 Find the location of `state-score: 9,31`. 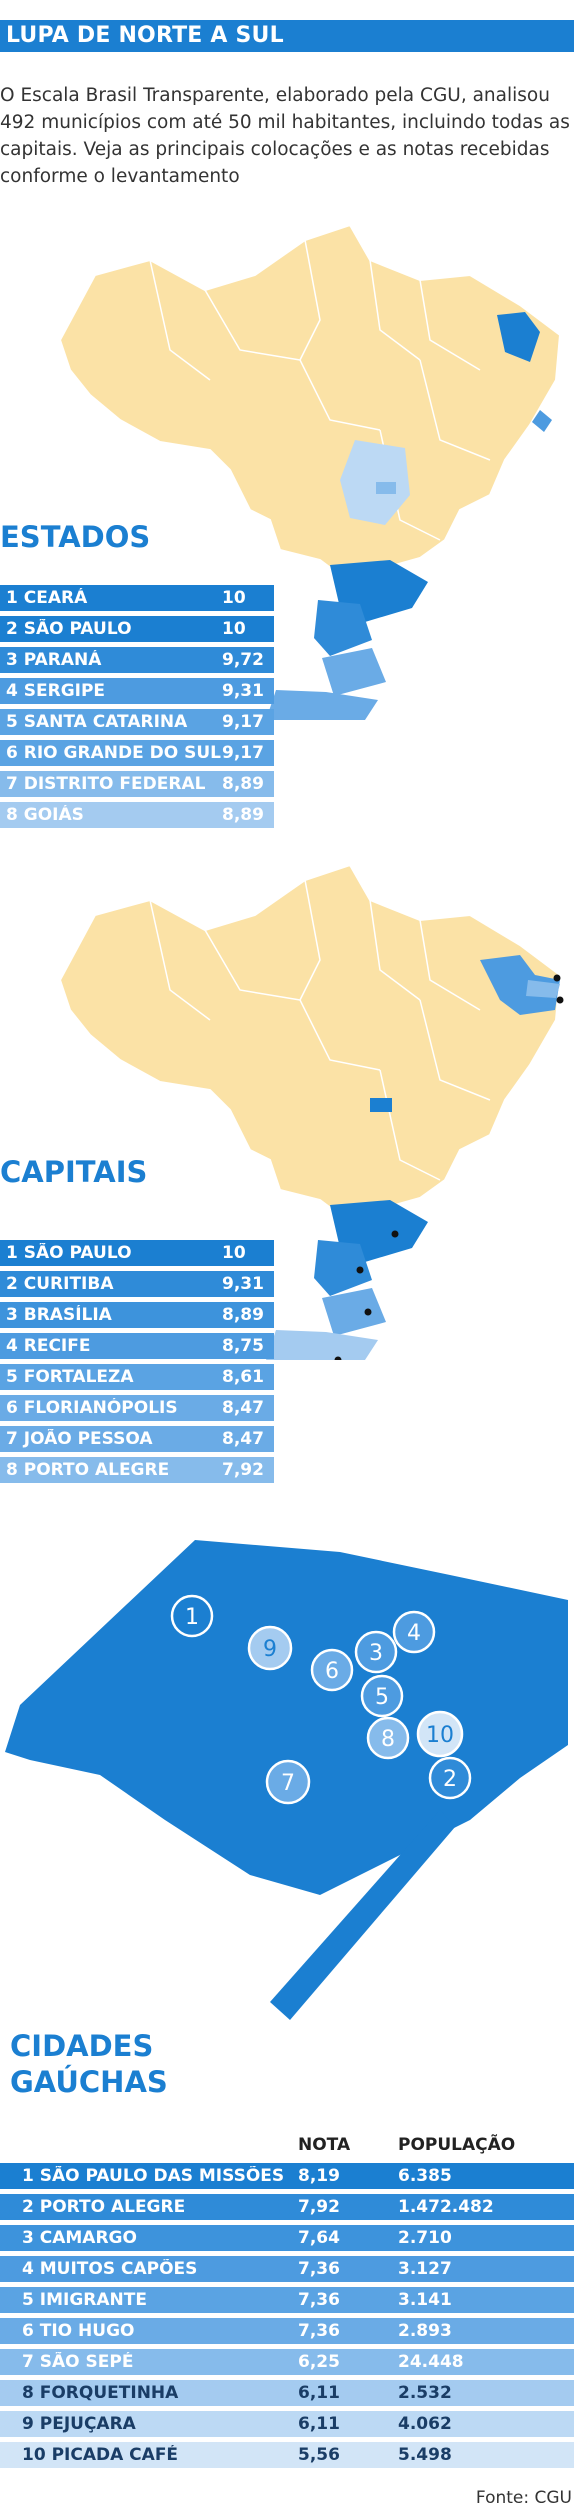

state-score: 9,31 is located at coordinates (243, 691).